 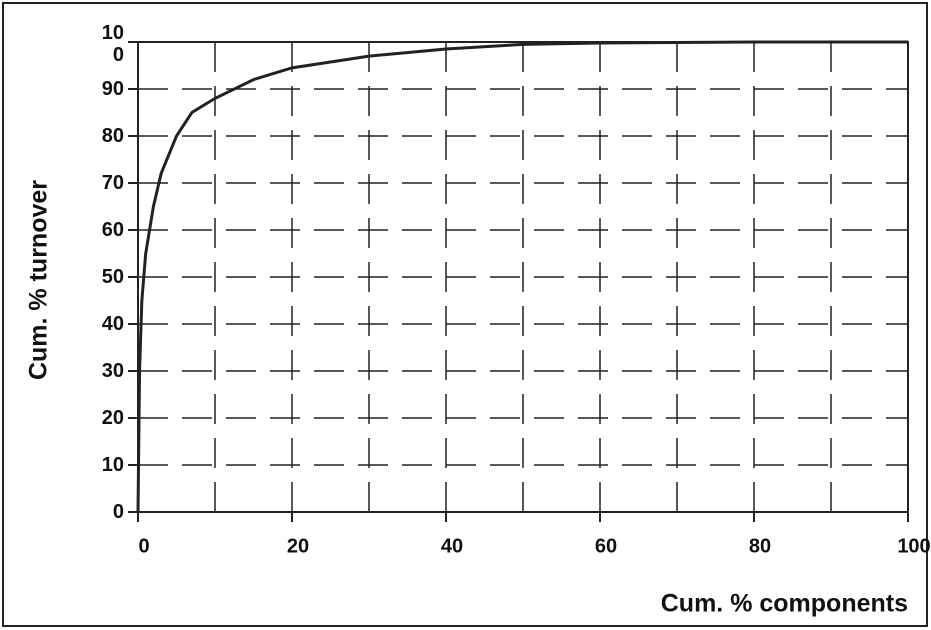 I want to click on x-tick-label: 100, so click(x=913, y=546).